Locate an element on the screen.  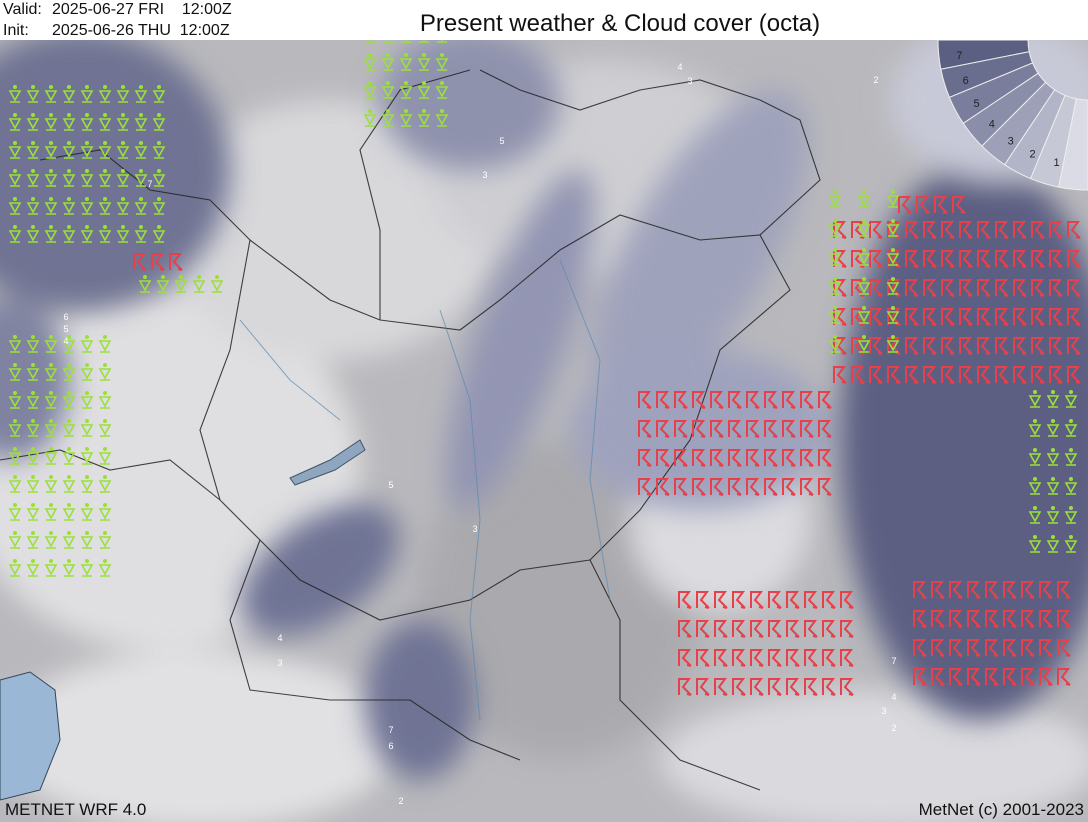
contour-label: 5 is located at coordinates (65, 329).